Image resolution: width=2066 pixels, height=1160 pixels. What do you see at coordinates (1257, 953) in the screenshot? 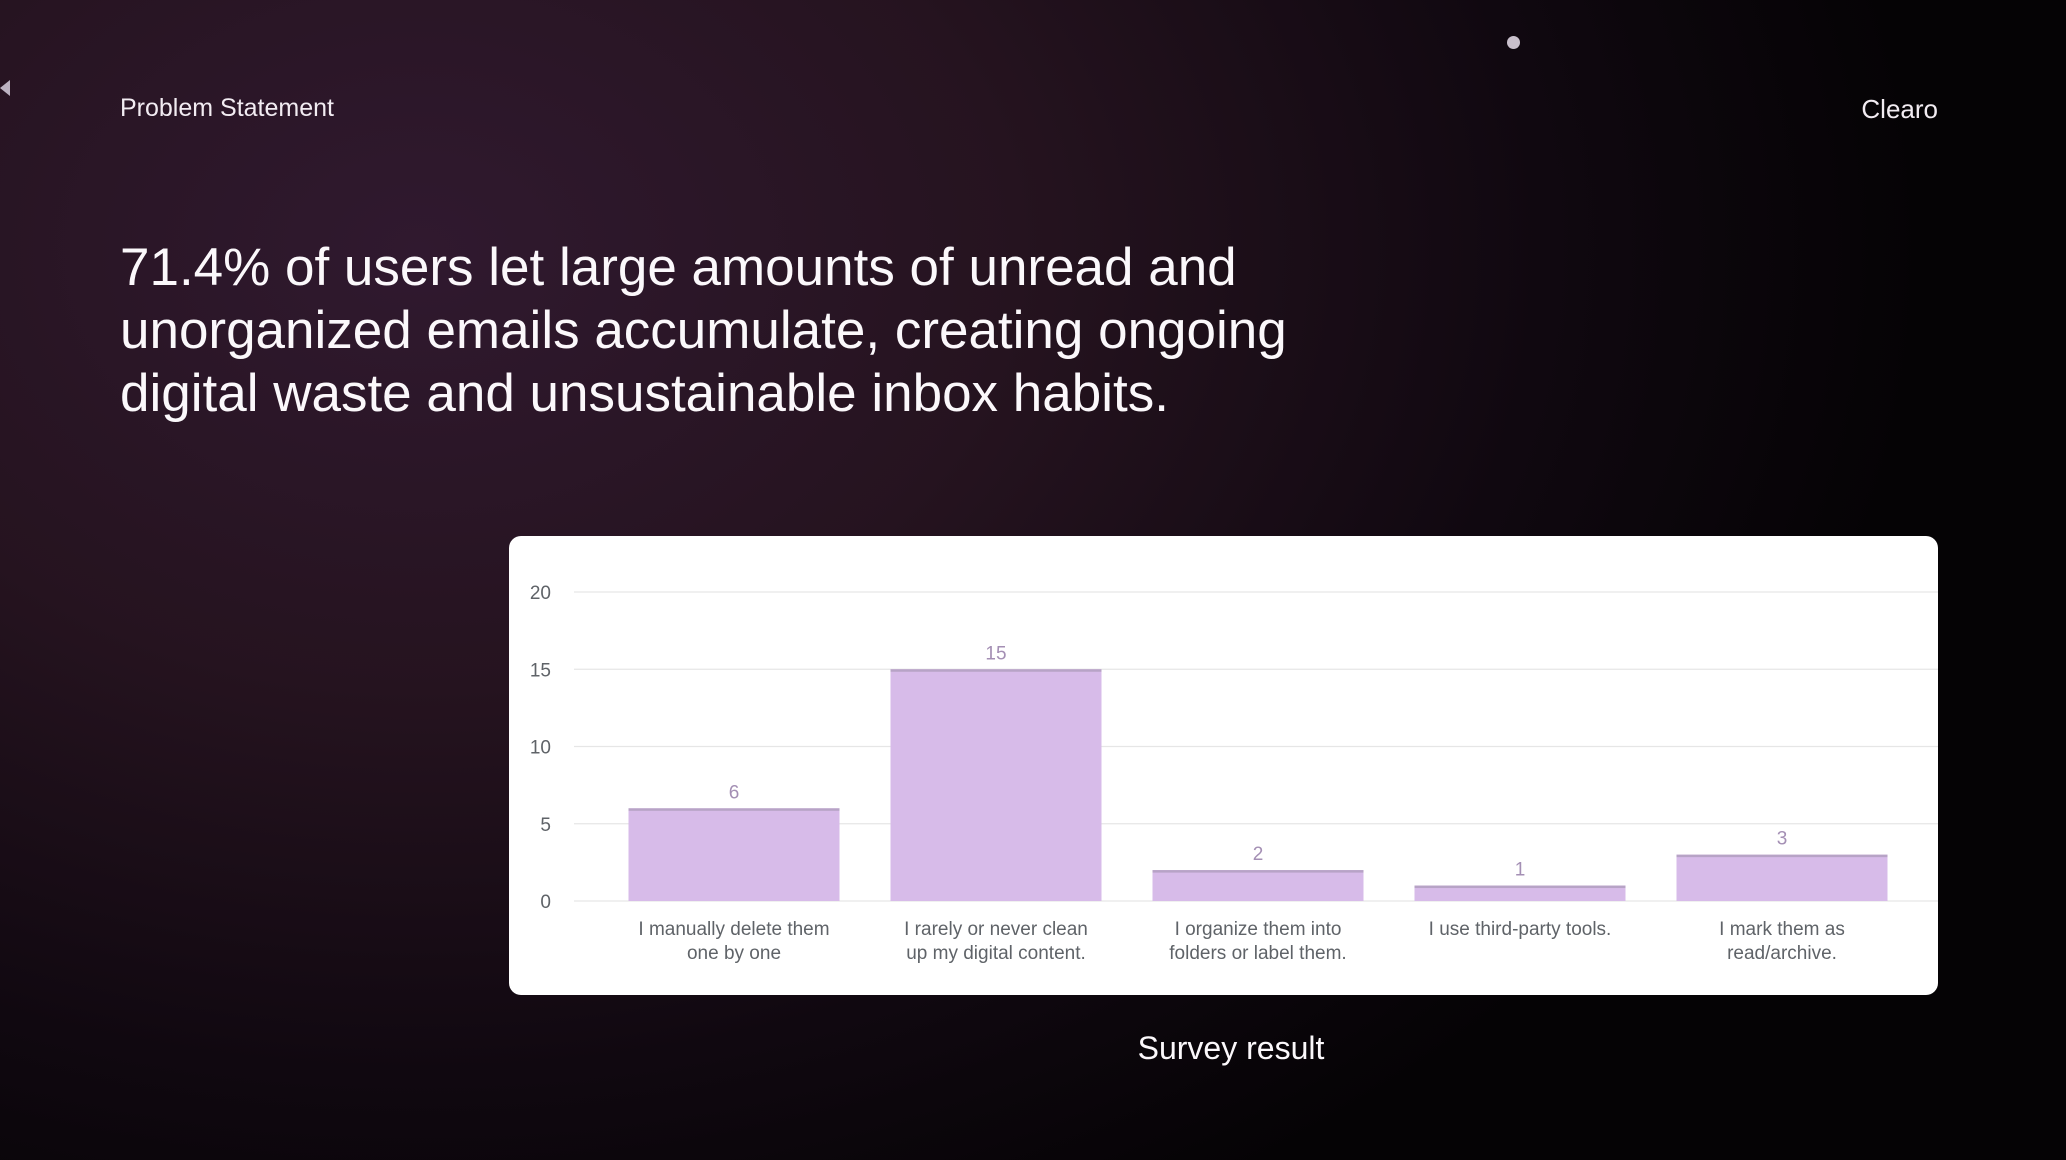
I see `category-label: folders or label them.` at bounding box center [1257, 953].